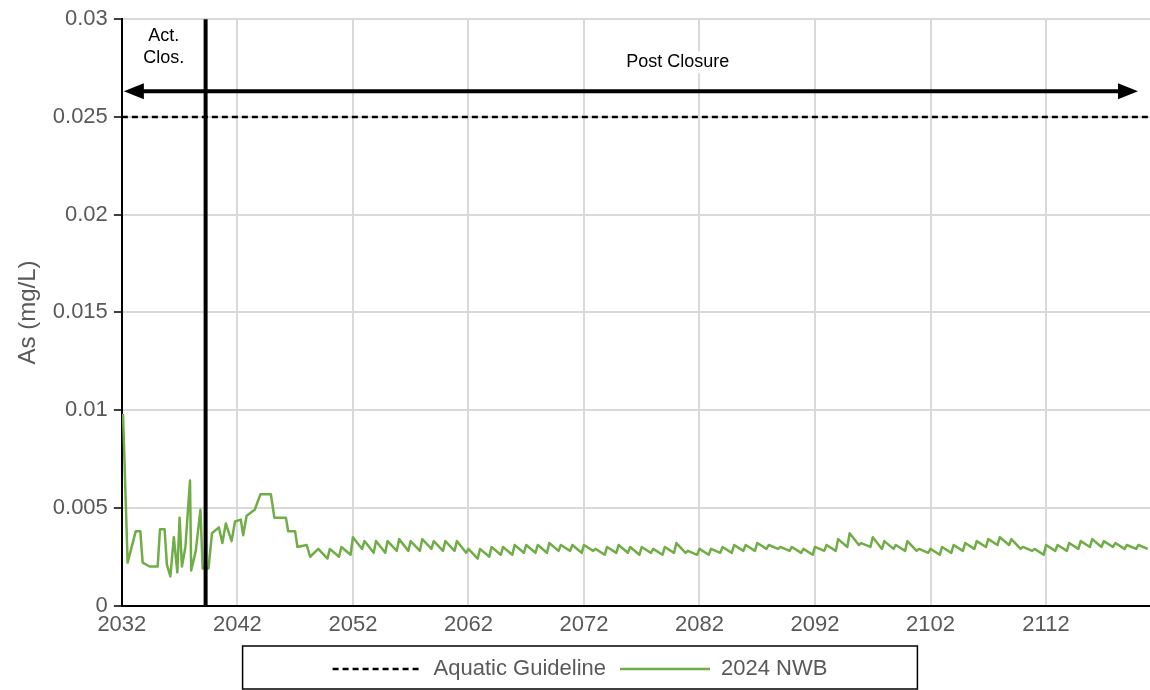  What do you see at coordinates (164, 46) in the screenshot?
I see `annotation: Act. Clos.` at bounding box center [164, 46].